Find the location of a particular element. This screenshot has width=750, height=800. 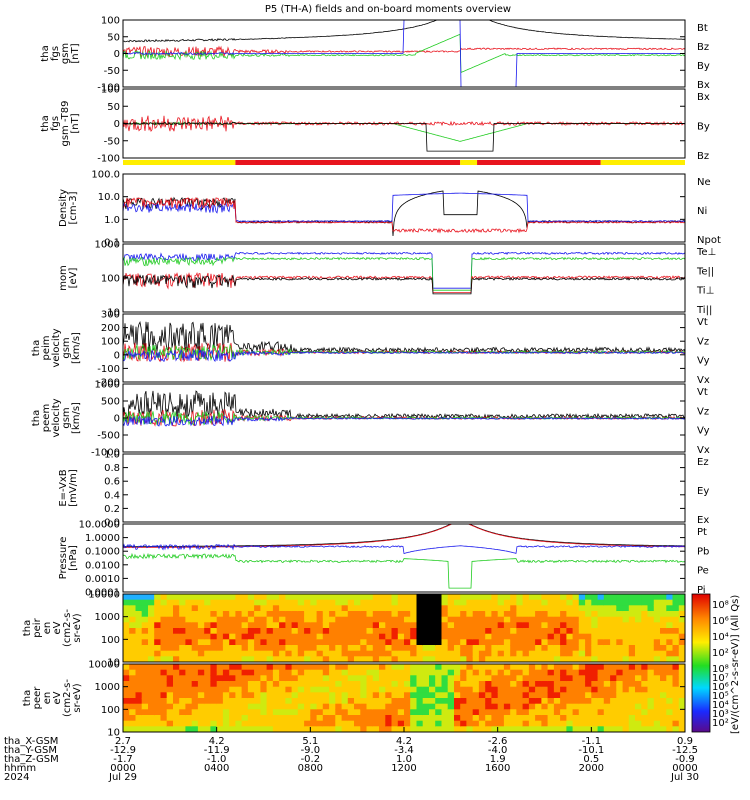

plot-area-peir_spec is located at coordinates (404, 628).